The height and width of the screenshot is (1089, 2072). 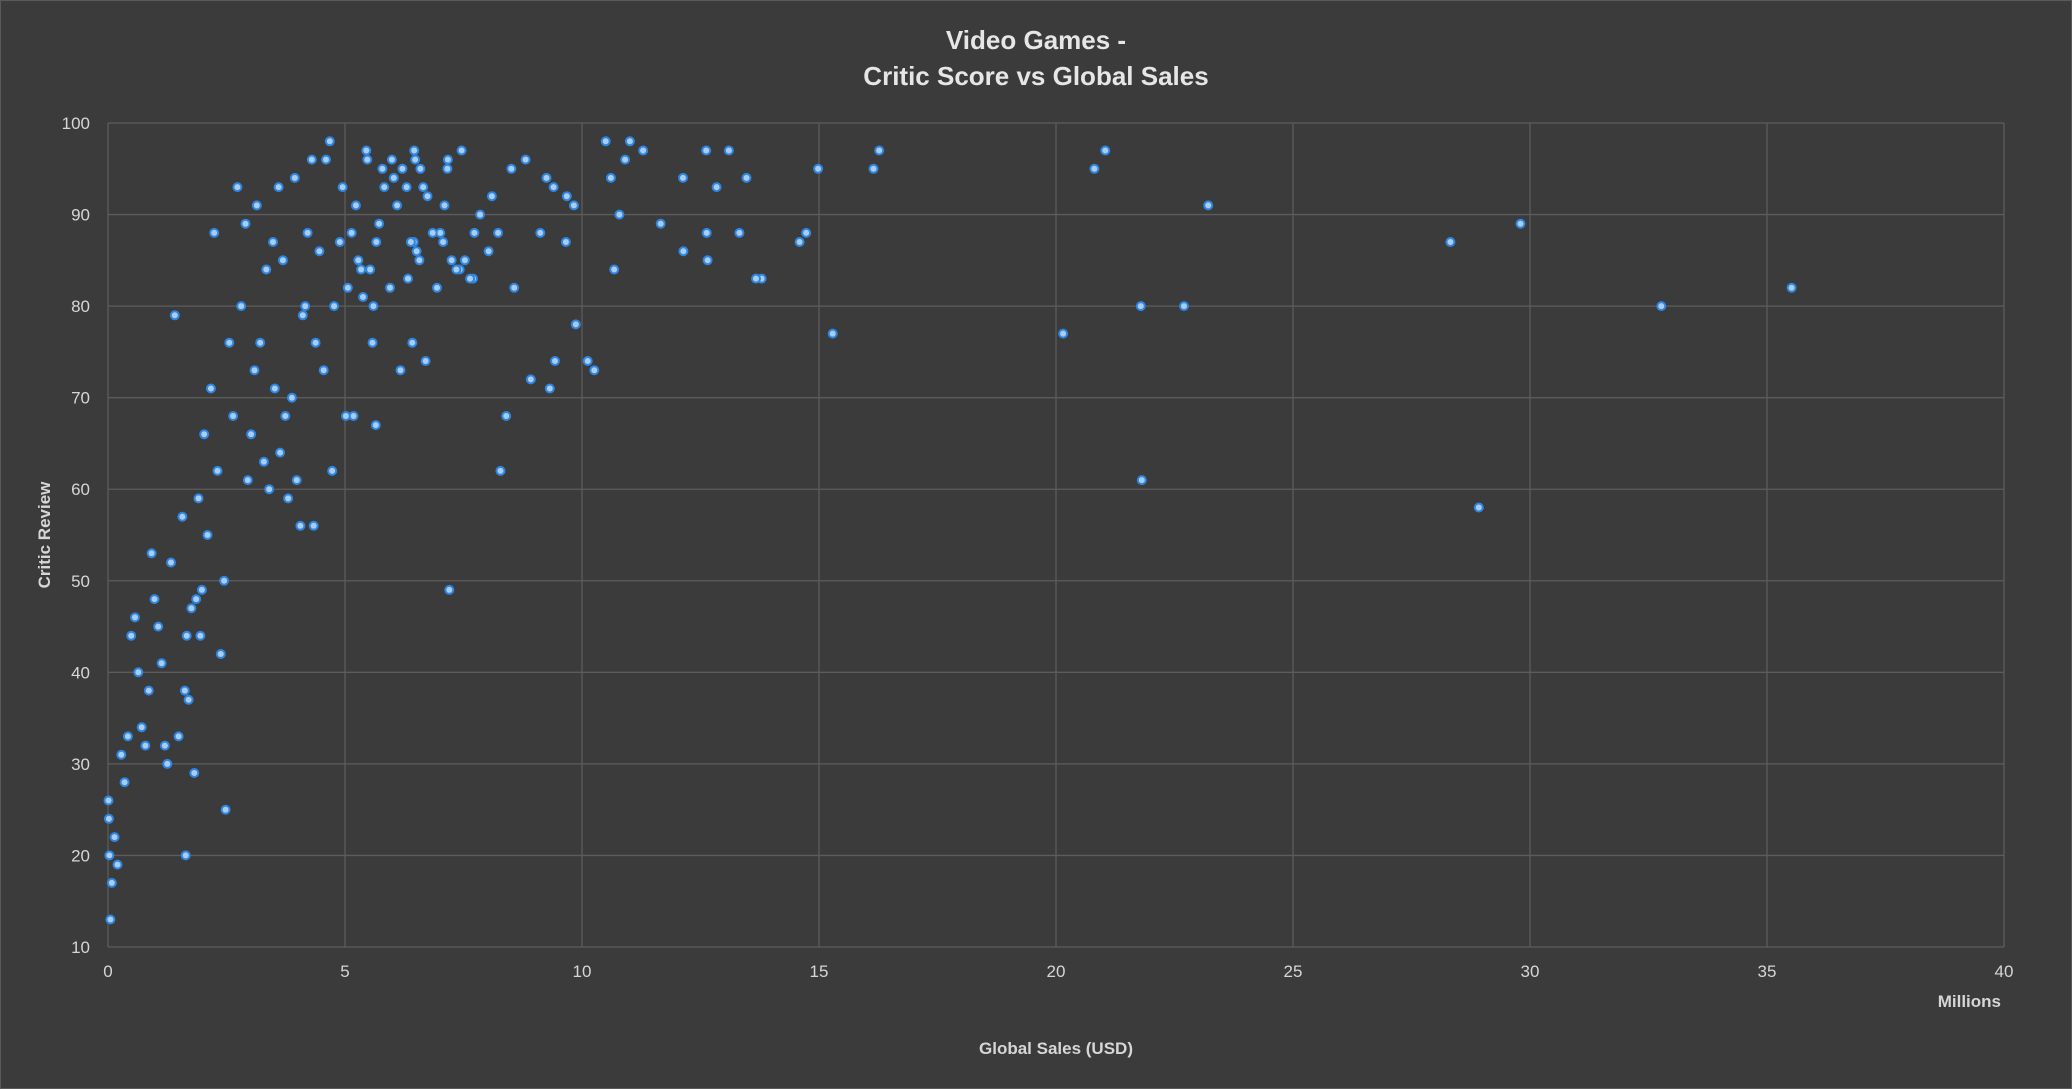 I want to click on y-tick-label: 80, so click(x=80, y=306).